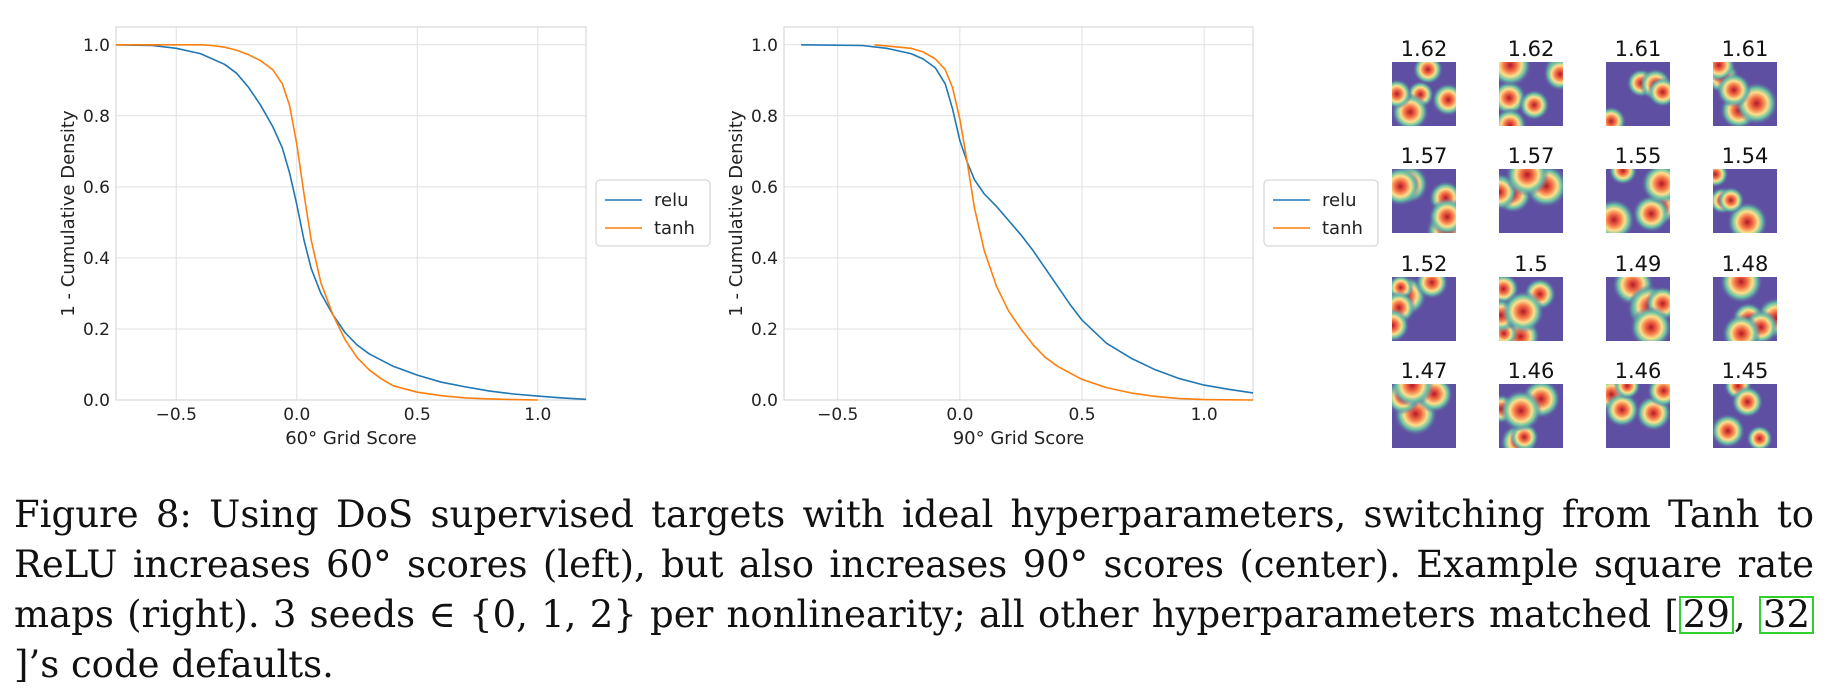 This screenshot has width=1827, height=690. I want to click on center-legend-label-relu: relu, so click(1339, 200).